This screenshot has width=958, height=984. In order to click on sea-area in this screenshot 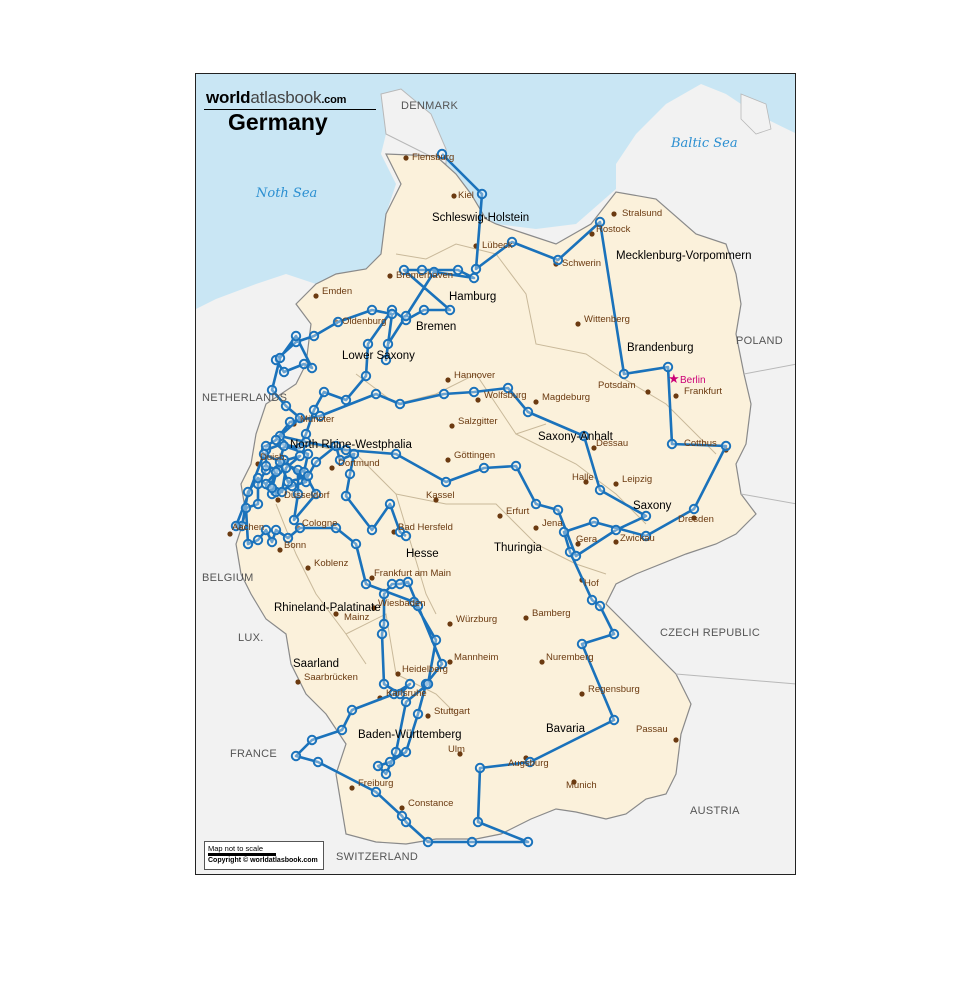, I will do `click(495, 191)`.